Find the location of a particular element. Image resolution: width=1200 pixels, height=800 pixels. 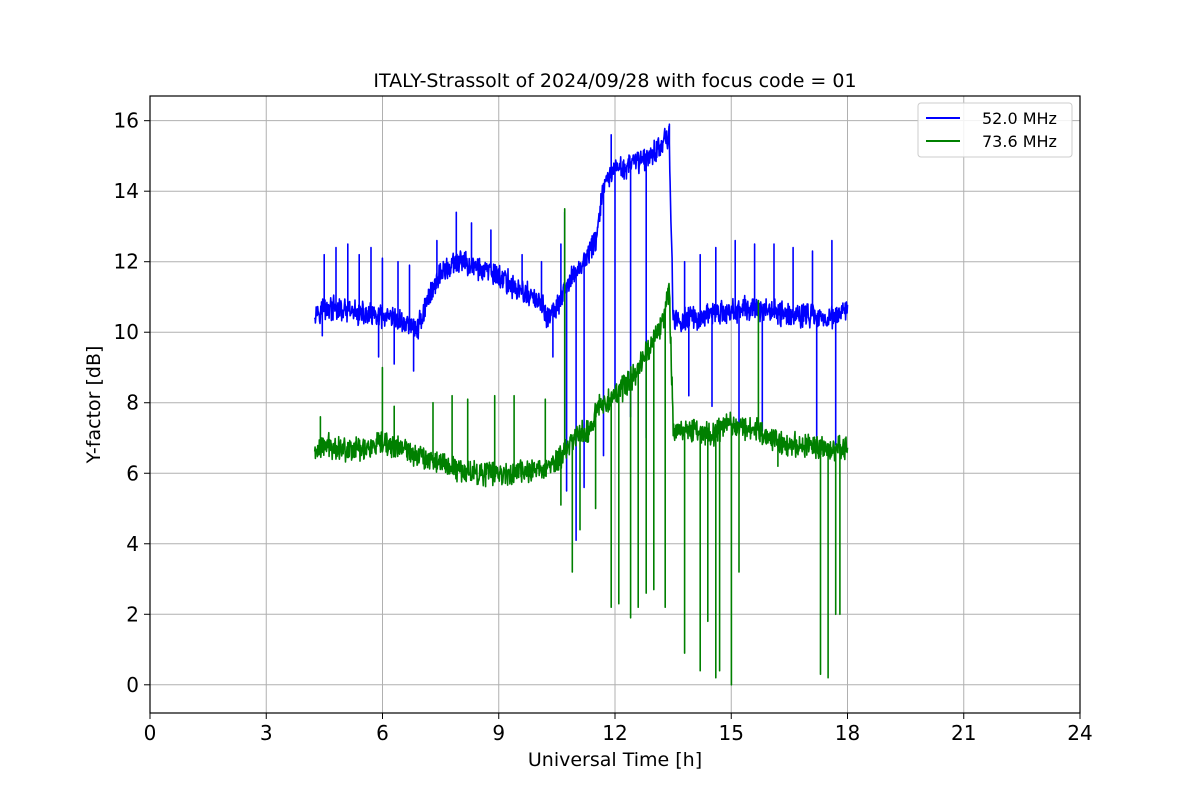

legend: 52.0 MHz 73.6 MHz is located at coordinates (995, 130).